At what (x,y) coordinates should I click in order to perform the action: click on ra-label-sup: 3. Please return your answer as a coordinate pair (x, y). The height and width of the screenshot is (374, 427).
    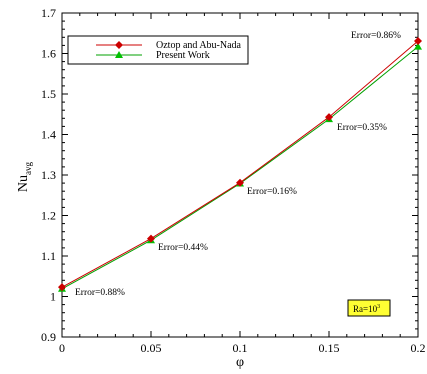
    Looking at the image, I should click on (378, 307).